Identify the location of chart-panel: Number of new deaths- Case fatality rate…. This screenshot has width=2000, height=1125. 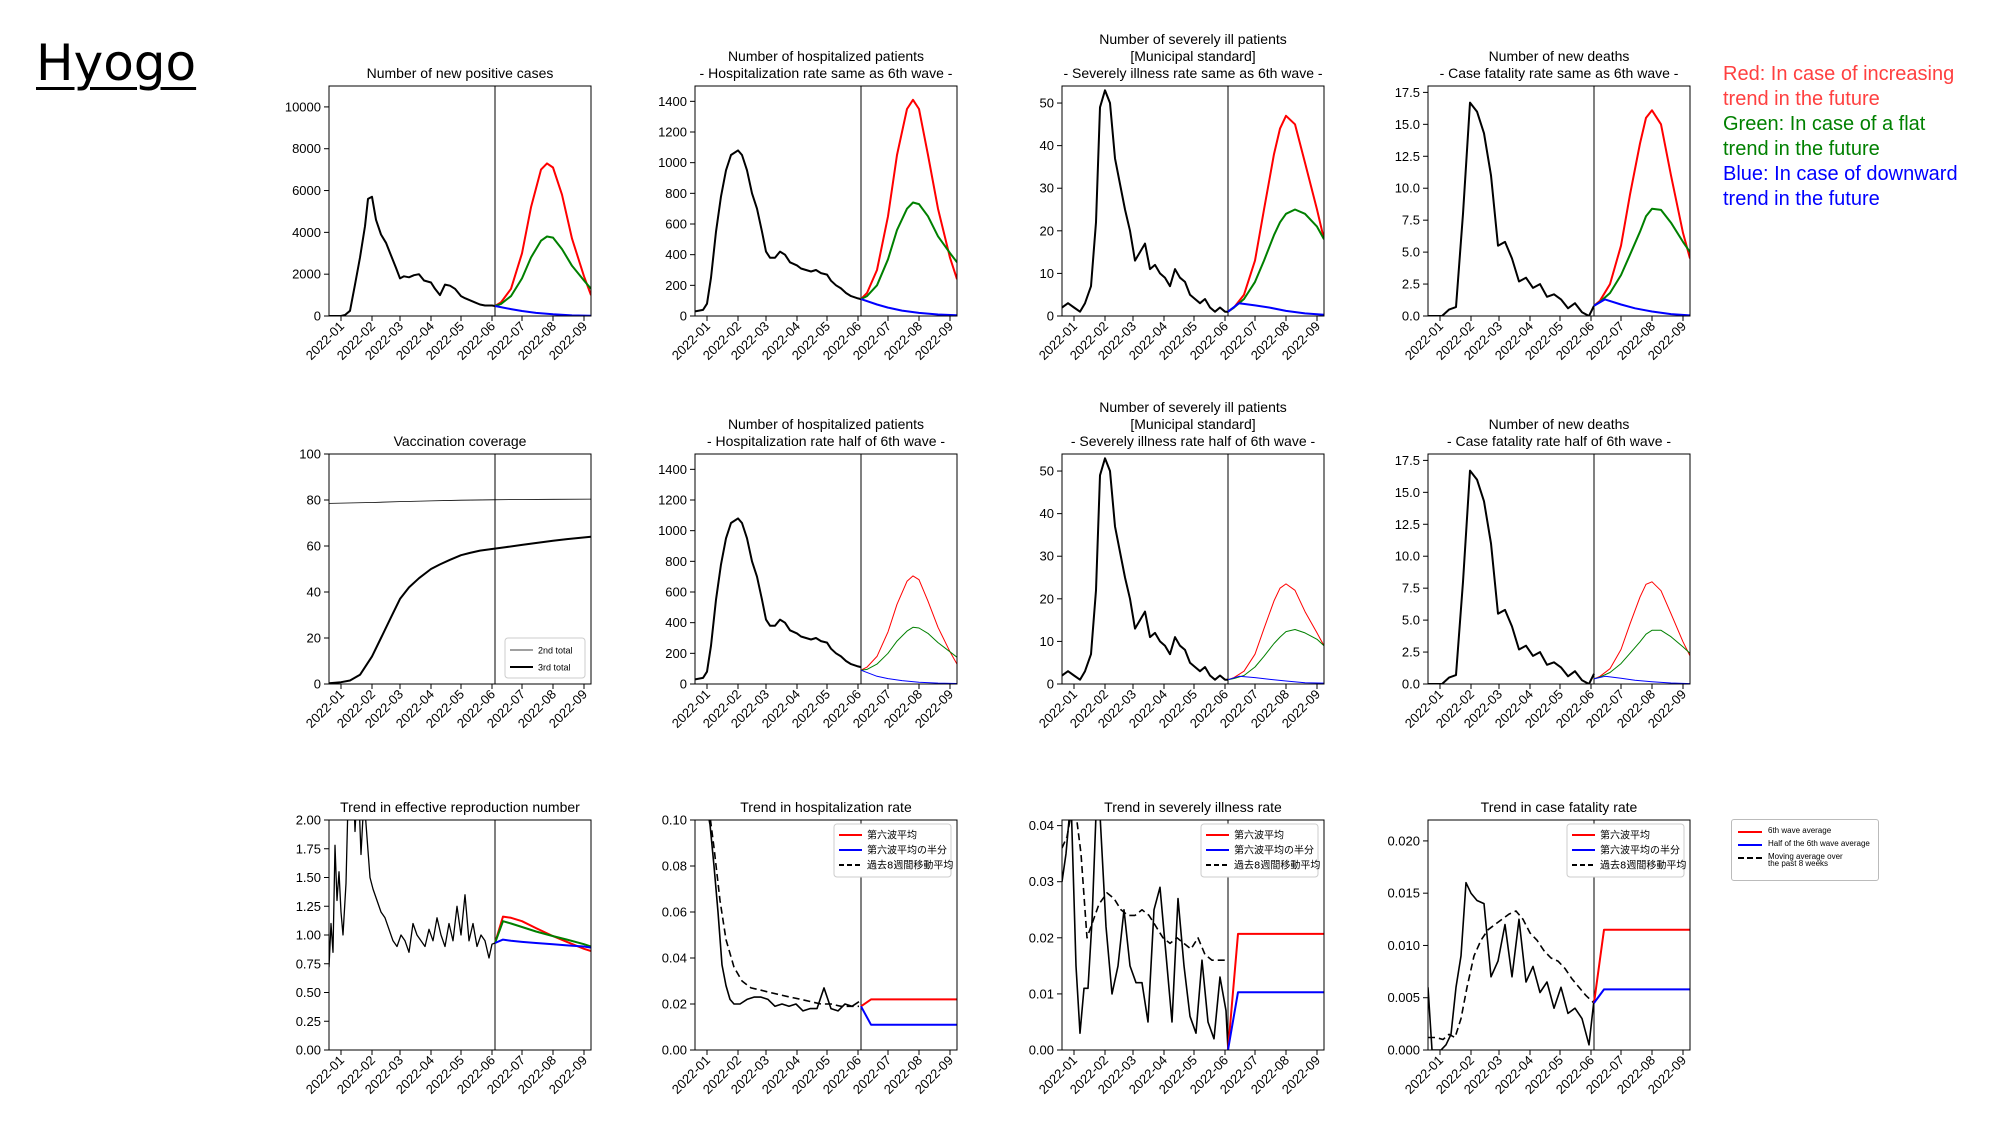
(1543, 573).